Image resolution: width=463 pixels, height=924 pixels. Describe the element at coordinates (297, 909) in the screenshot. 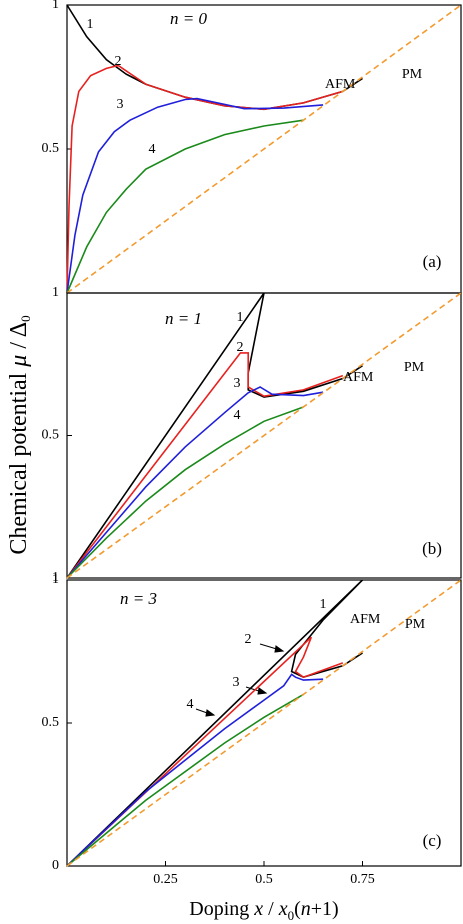

I see `axis-title-part: (` at that location.